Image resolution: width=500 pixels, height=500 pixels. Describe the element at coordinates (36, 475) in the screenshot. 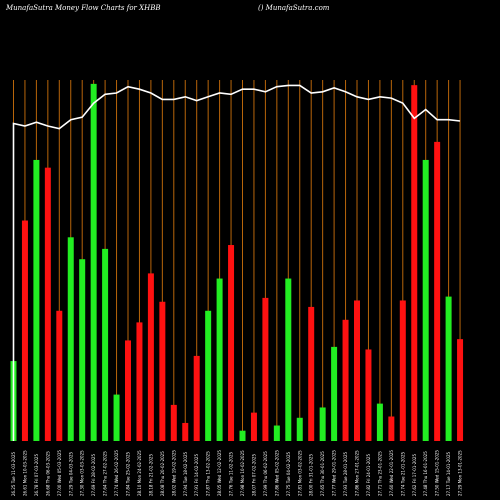

I see `x-tick-label: 26.78 Fri 07-03-2025` at that location.